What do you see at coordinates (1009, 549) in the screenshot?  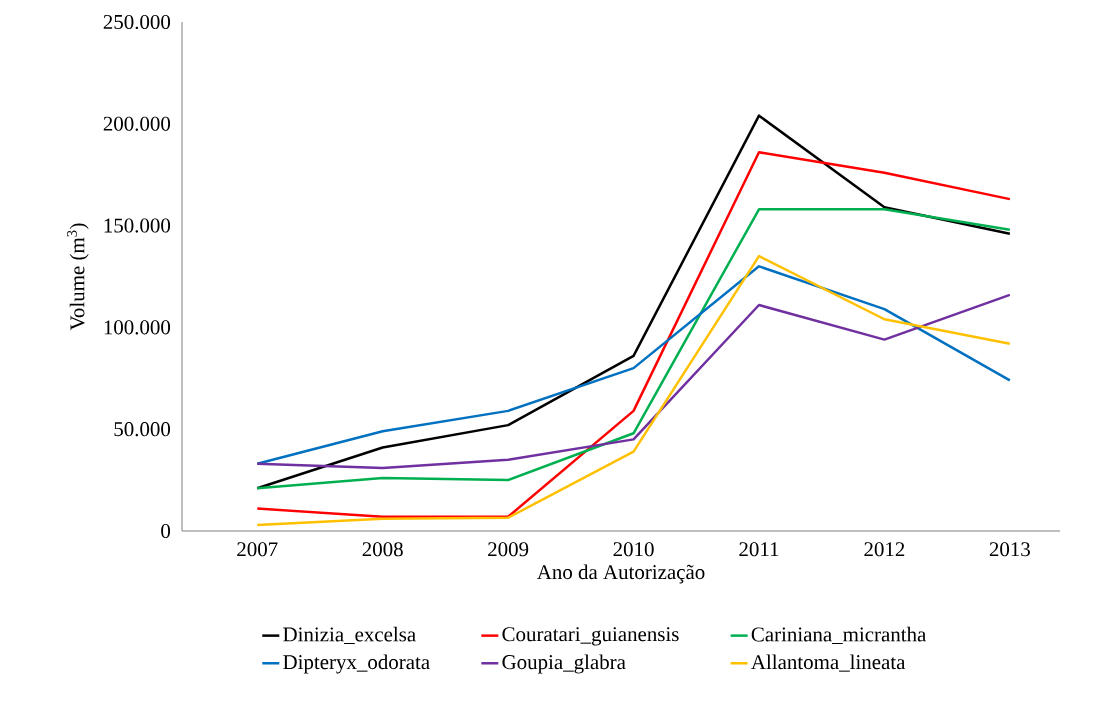 I see `x-tick-label: 2013` at bounding box center [1009, 549].